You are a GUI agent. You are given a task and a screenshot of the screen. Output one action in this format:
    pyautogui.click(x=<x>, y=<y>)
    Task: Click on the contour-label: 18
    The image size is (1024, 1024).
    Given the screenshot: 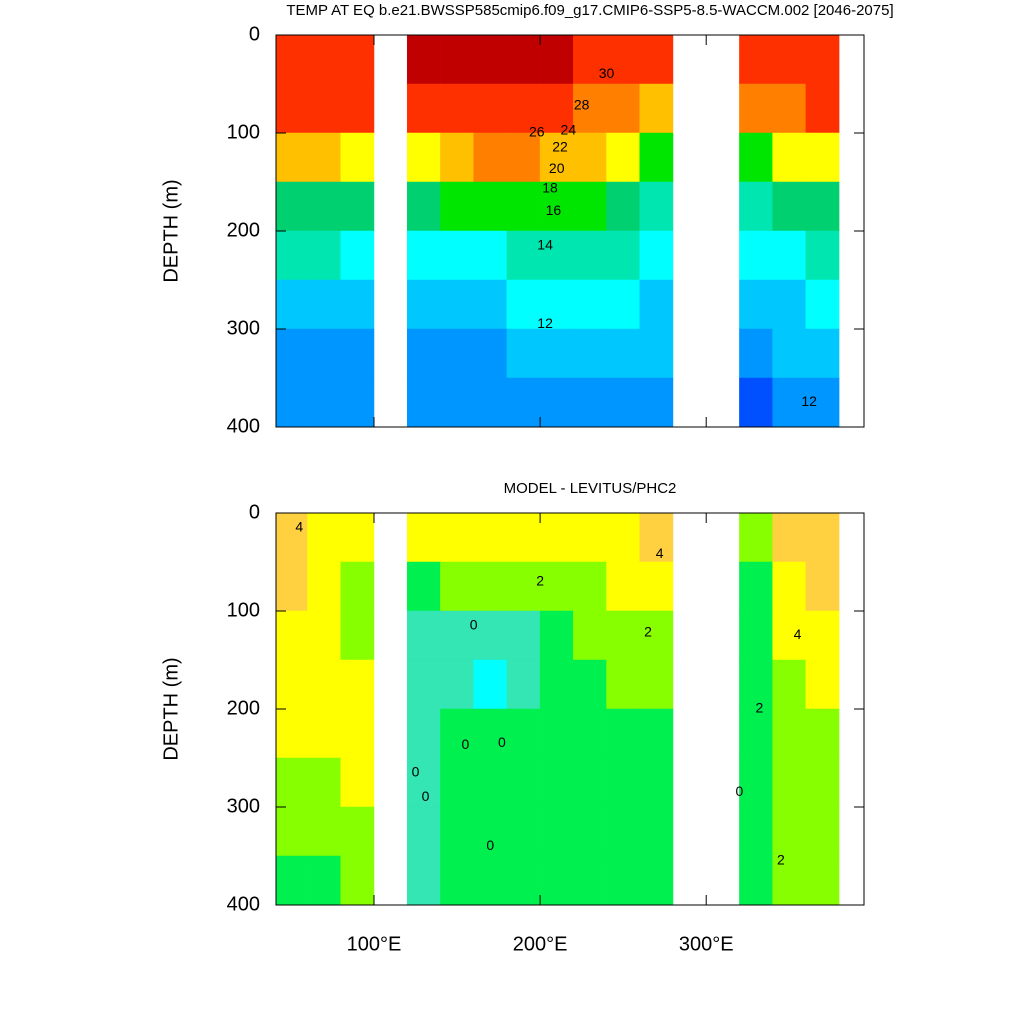 What is the action you would take?
    pyautogui.click(x=550, y=188)
    